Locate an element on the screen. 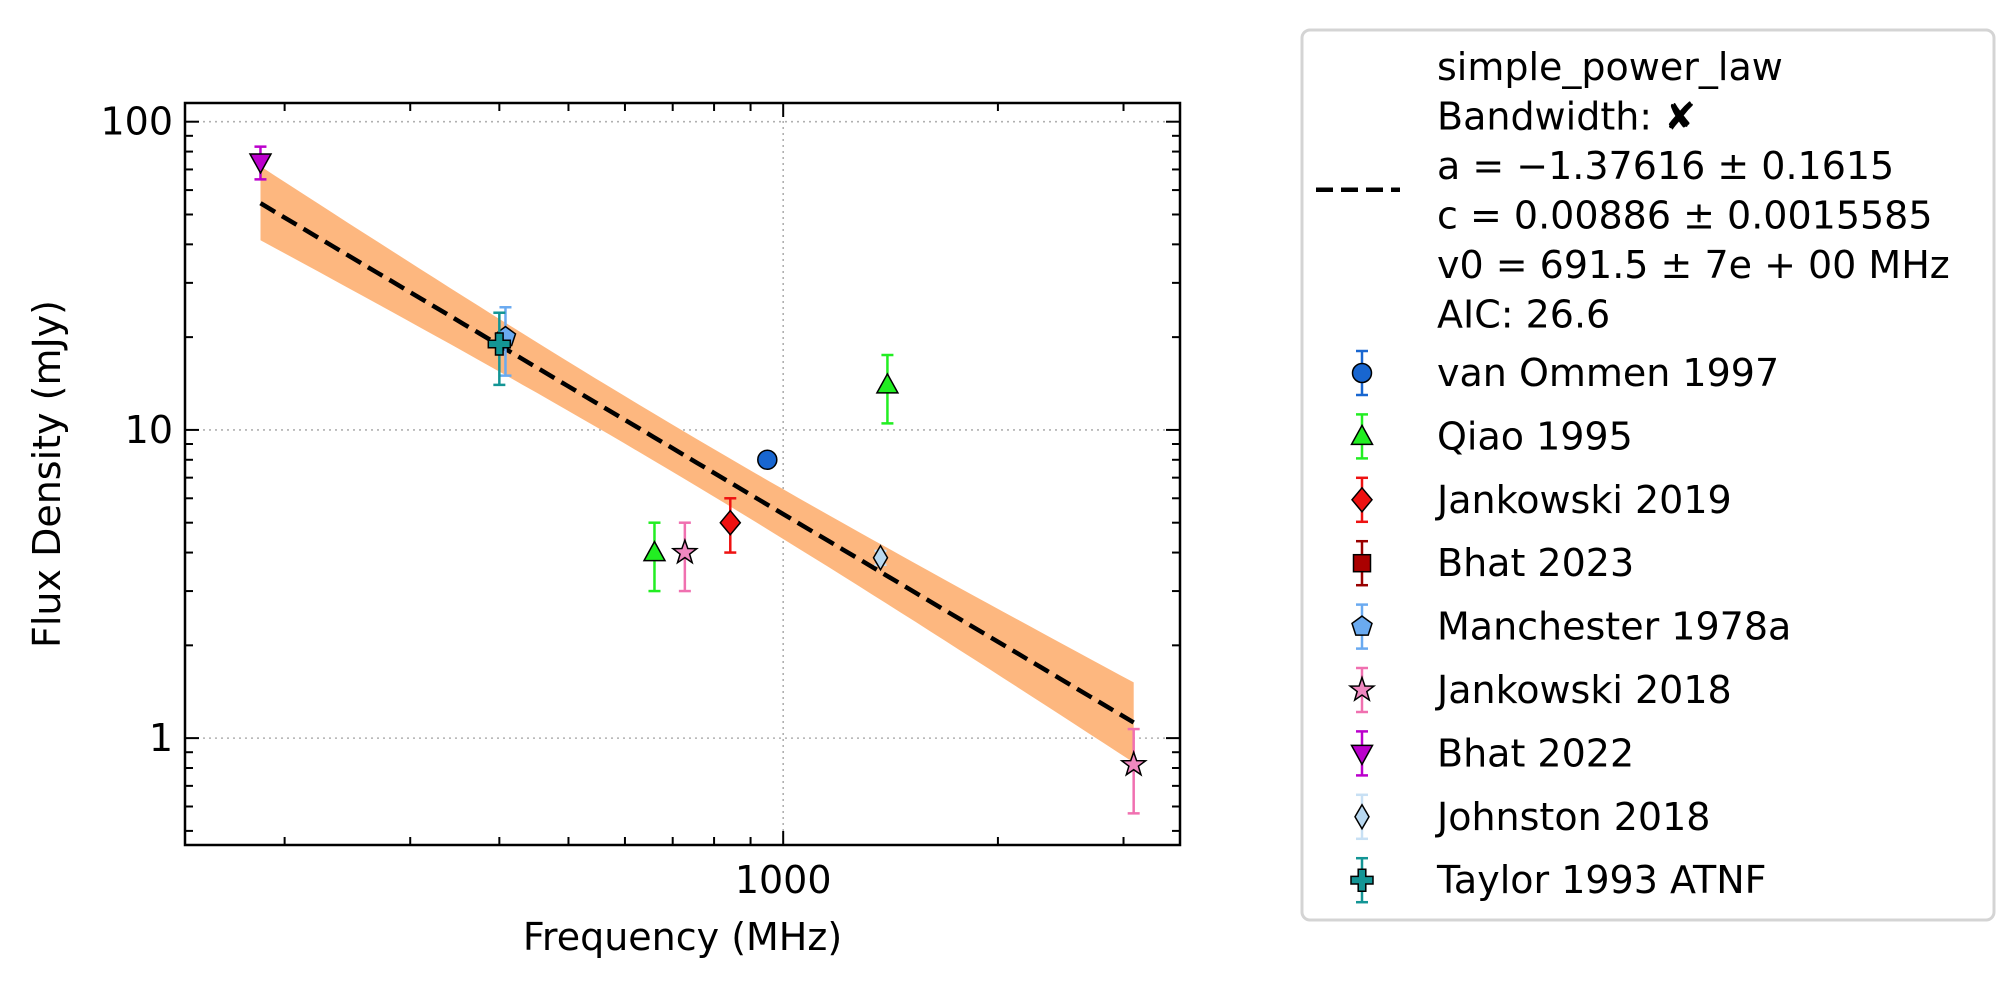  legend-fit-text: a = −1.37616 ± 0.1615 is located at coordinates (1665, 166).